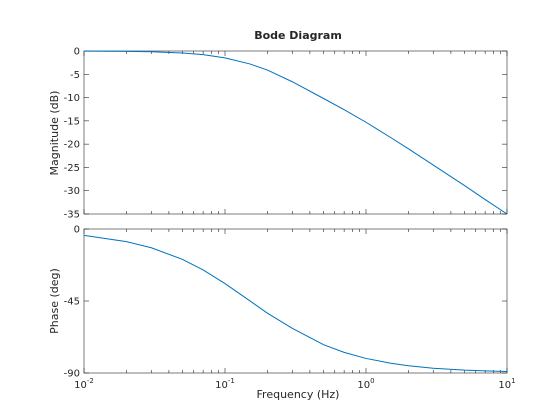 The height and width of the screenshot is (420, 560). What do you see at coordinates (506, 384) in the screenshot?
I see `x-tick-label: 10¹` at bounding box center [506, 384].